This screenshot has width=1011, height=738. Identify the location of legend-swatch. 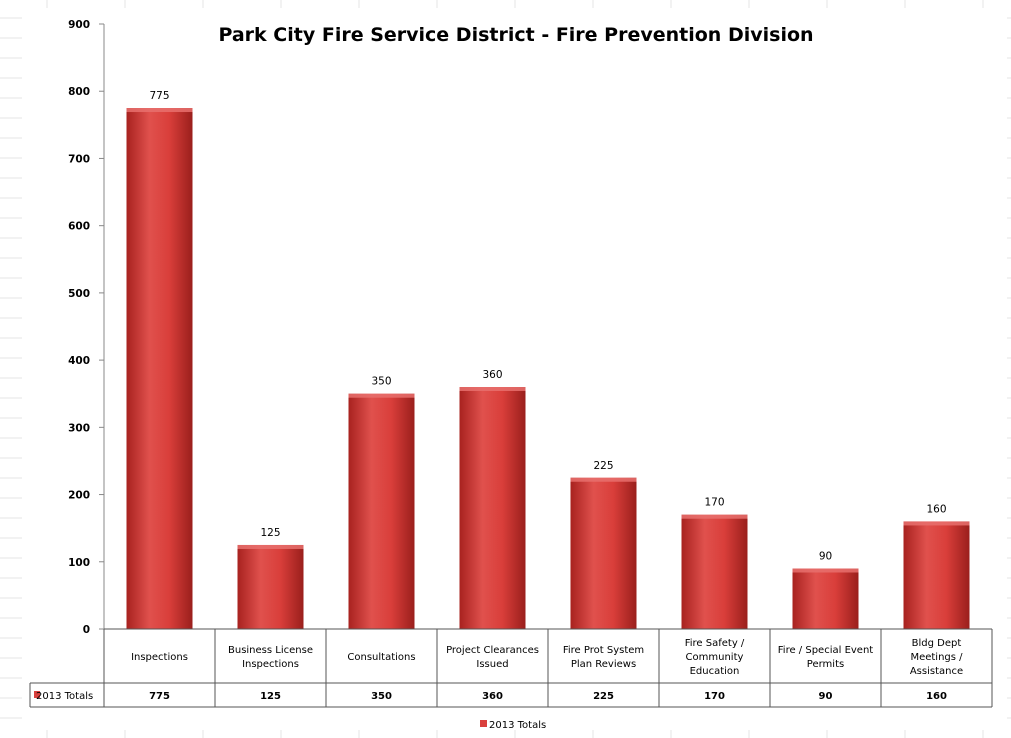
(483, 723).